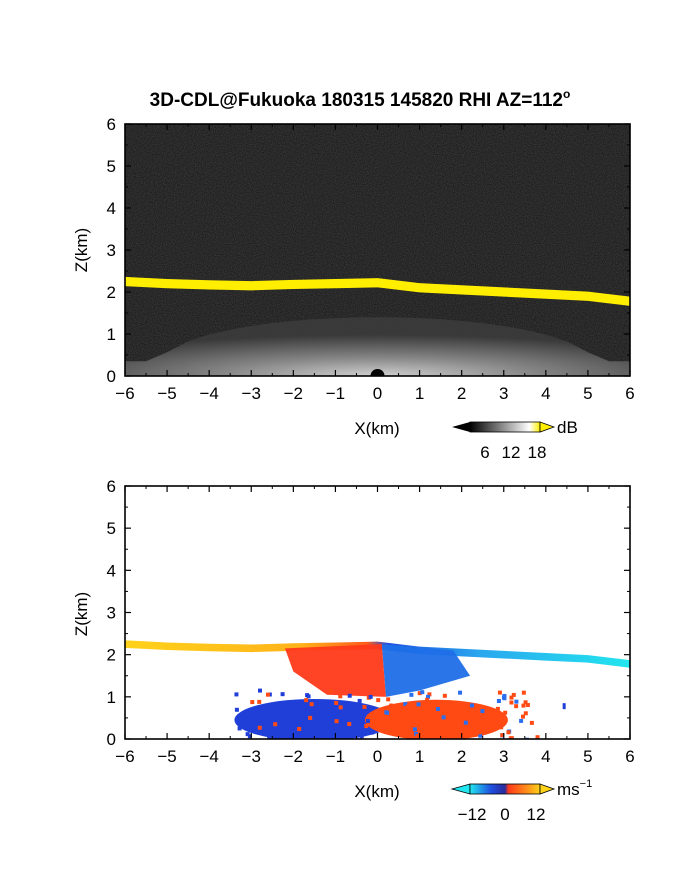 The width and height of the screenshot is (680, 880). What do you see at coordinates (505, 789) in the screenshot?
I see `doppler-colorbar-bar` at bounding box center [505, 789].